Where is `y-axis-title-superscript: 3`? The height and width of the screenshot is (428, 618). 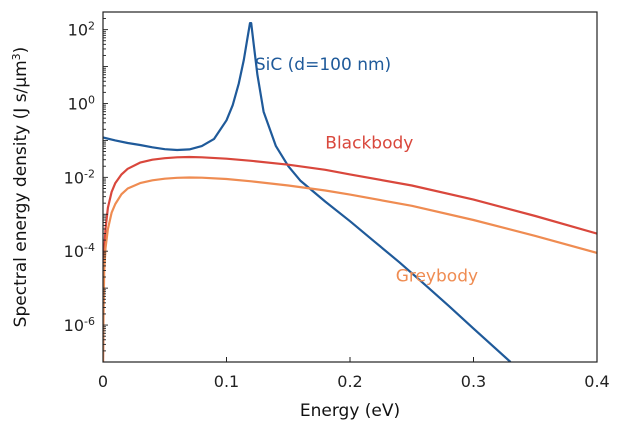 y-axis-title-superscript: 3 is located at coordinates (16, 56).